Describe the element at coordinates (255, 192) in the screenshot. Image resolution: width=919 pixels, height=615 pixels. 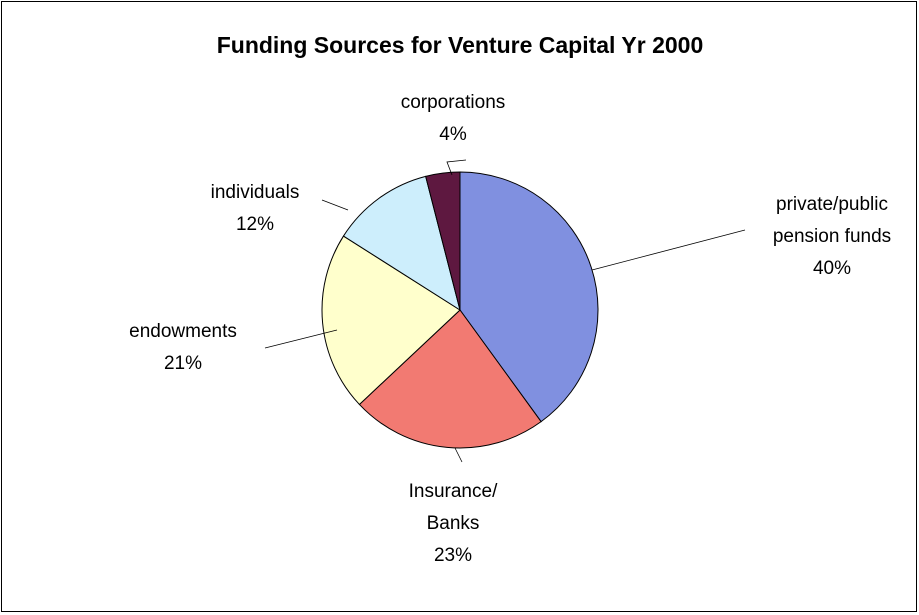
I see `slice-label: individuals` at that location.